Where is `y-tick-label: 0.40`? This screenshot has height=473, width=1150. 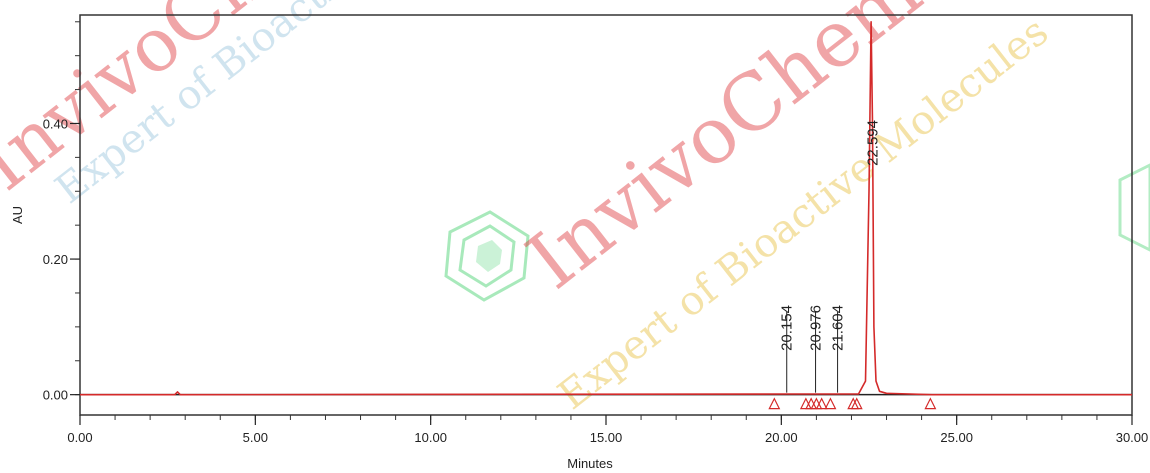 y-tick-label: 0.40 is located at coordinates (55, 123).